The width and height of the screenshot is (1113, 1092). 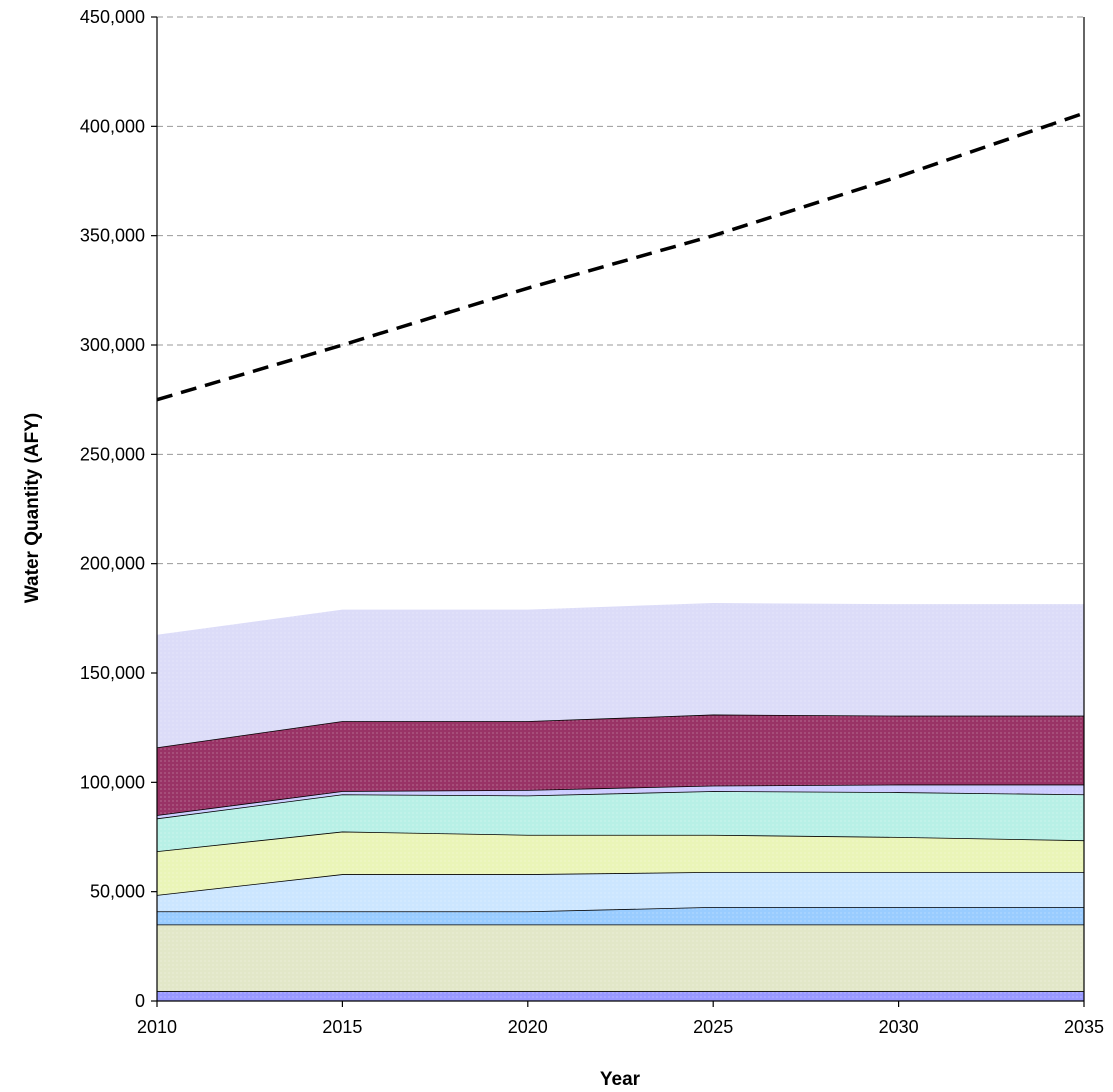 What do you see at coordinates (112, 454) in the screenshot?
I see `y-tick-label: 250,000` at bounding box center [112, 454].